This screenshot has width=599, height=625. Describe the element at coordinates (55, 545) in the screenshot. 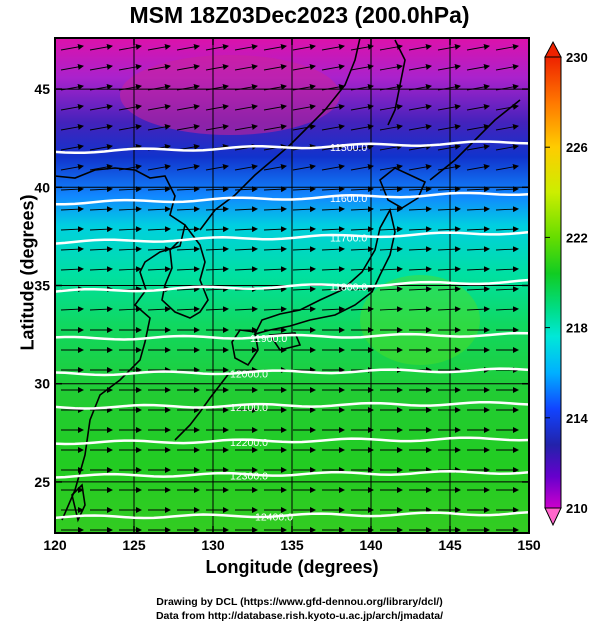

I see `x-tick-label: 120` at that location.